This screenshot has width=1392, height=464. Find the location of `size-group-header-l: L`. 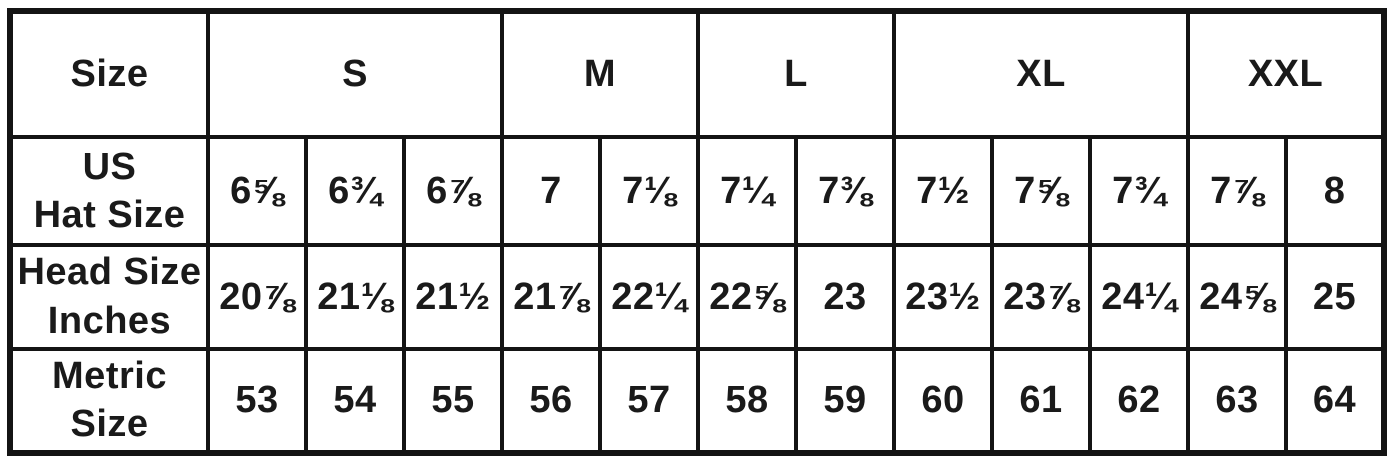

size-group-header-l: L is located at coordinates (796, 74).